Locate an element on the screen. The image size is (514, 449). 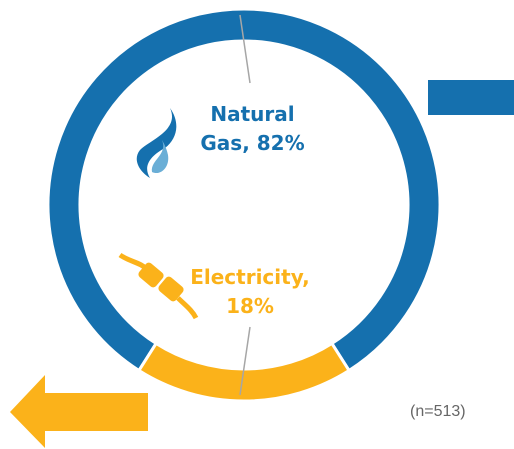
flame-icon is located at coordinates (156, 143).